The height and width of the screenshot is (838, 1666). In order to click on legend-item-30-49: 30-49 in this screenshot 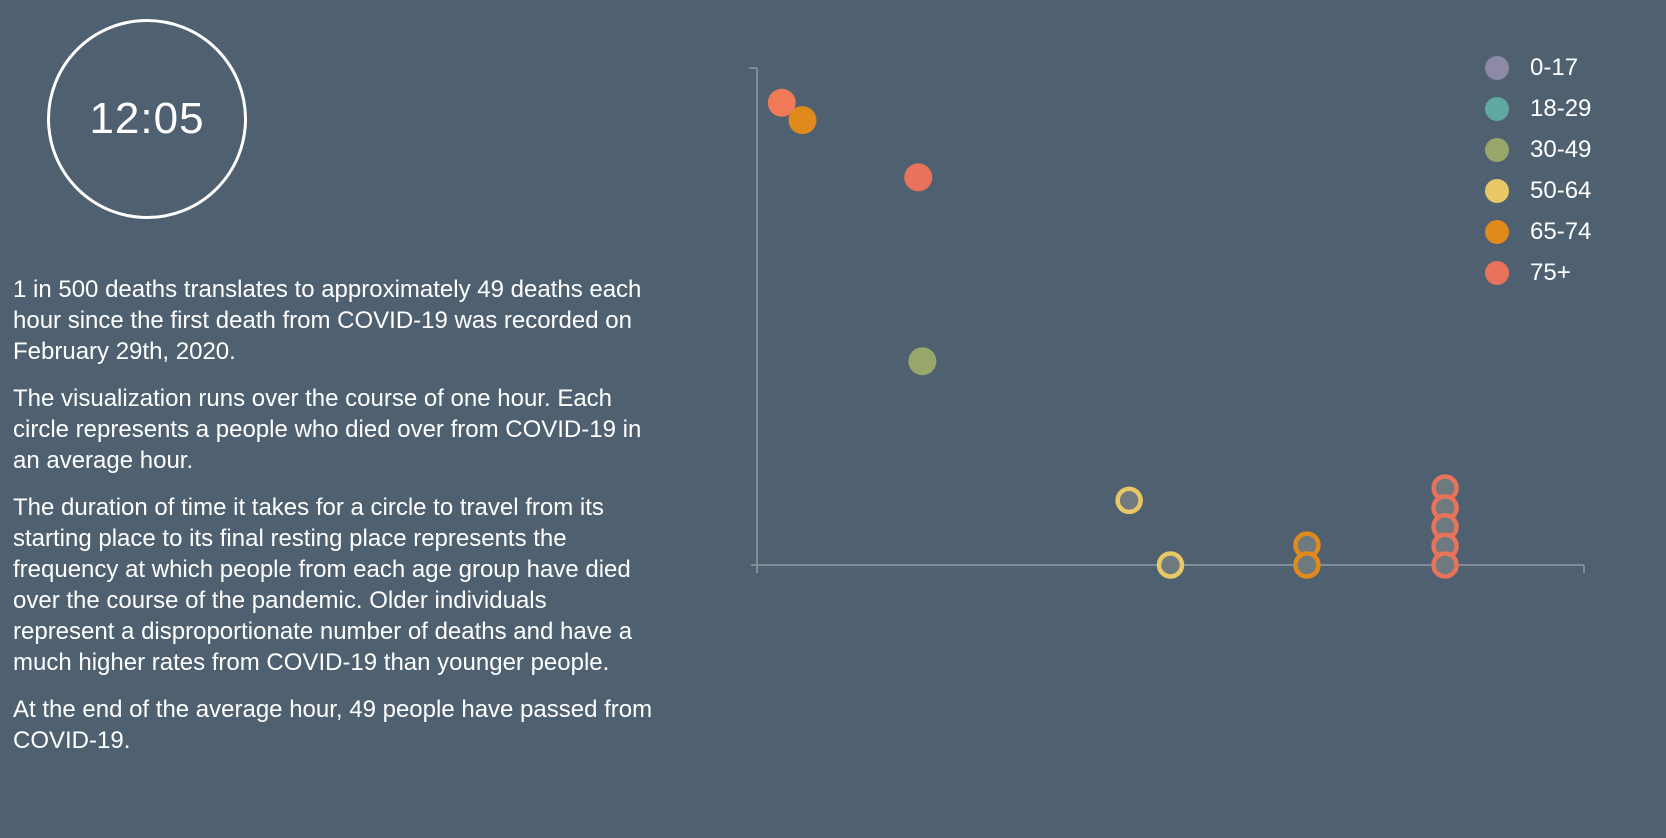, I will do `click(1538, 149)`.